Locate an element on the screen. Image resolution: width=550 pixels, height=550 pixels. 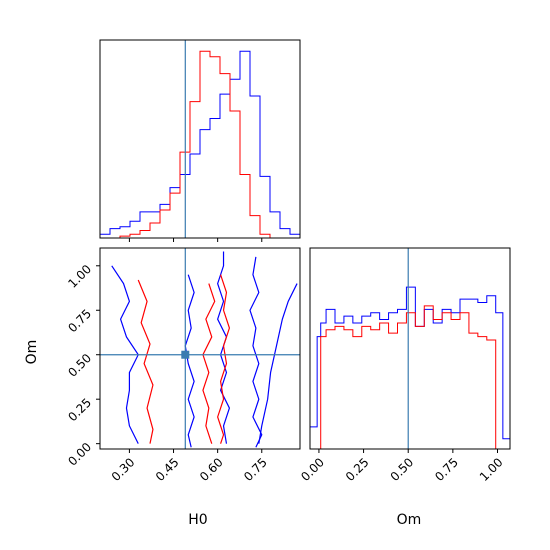
x-axis-label-h0: H0 is located at coordinates (197, 520).